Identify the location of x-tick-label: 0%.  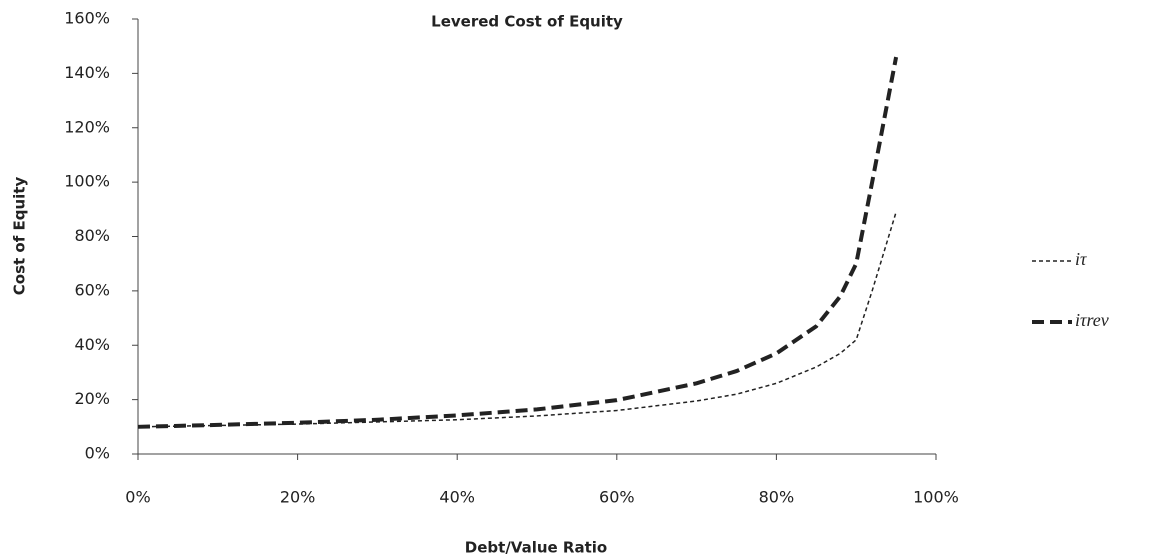
(137, 497).